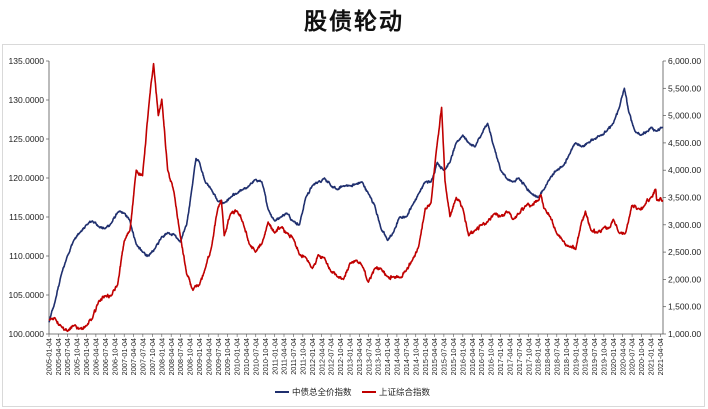 This screenshot has width=708, height=409. Describe the element at coordinates (95, 356) in the screenshot. I see `x-tick-label: 2006-04-04` at that location.